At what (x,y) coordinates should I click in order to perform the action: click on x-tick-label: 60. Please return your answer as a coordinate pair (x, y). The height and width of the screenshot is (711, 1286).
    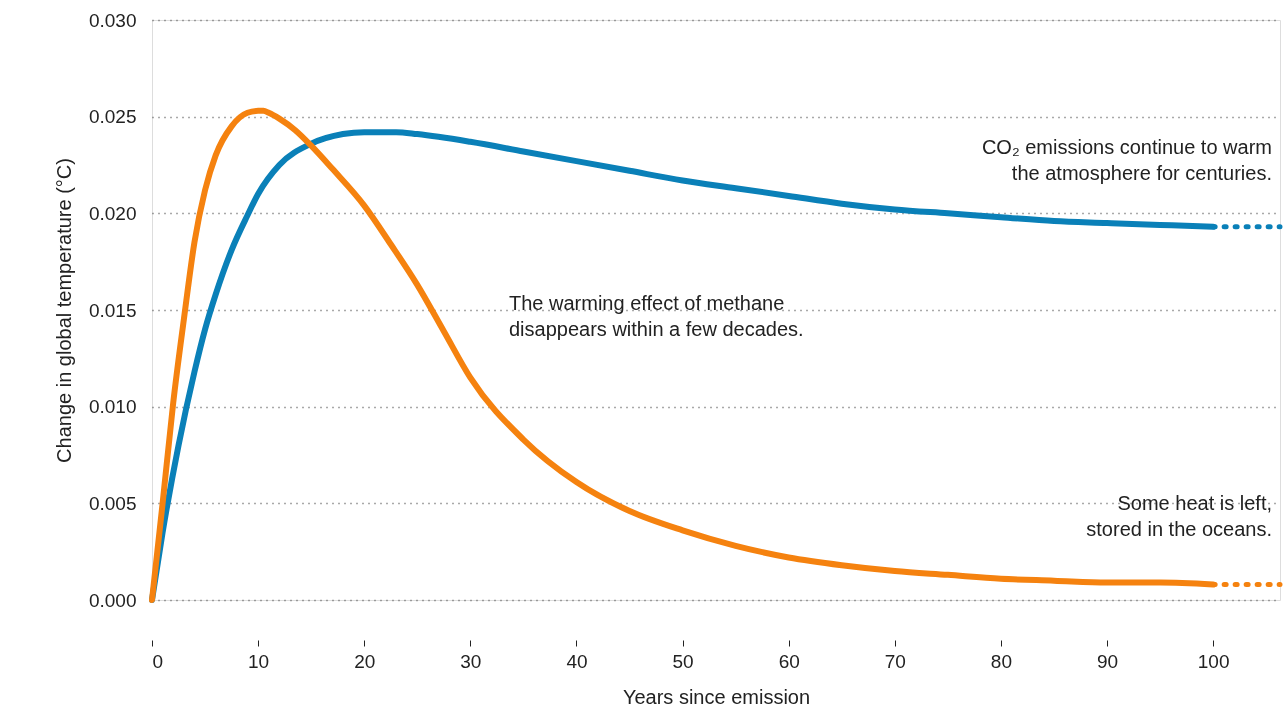
    Looking at the image, I should click on (789, 661).